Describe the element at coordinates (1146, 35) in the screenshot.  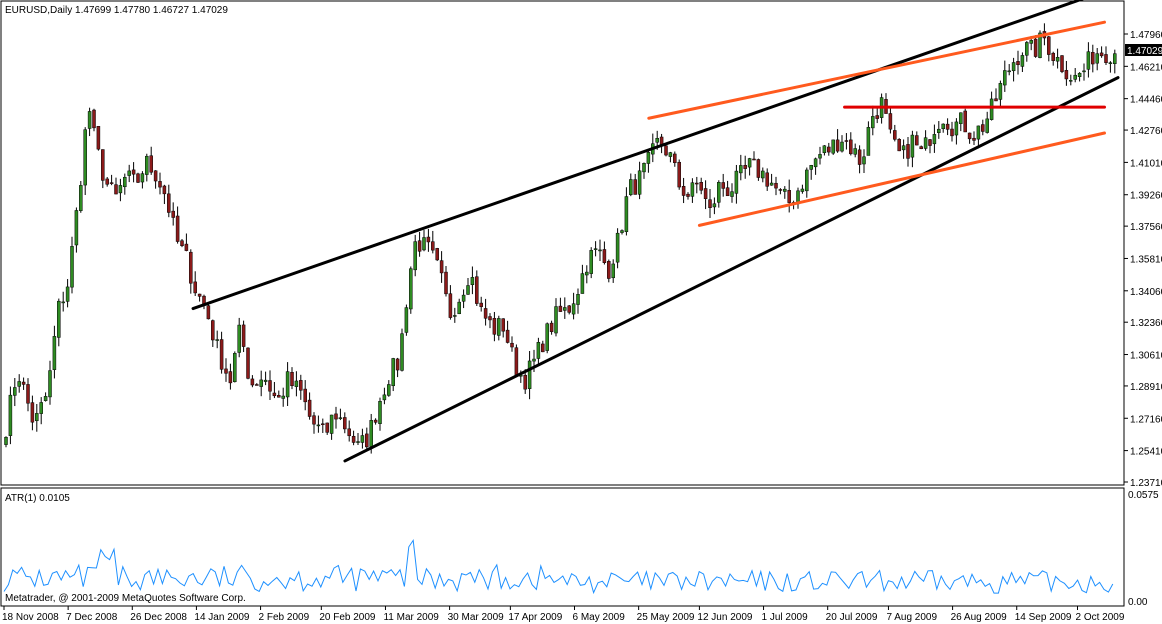
I see `price-tick-label: 1.47960` at that location.